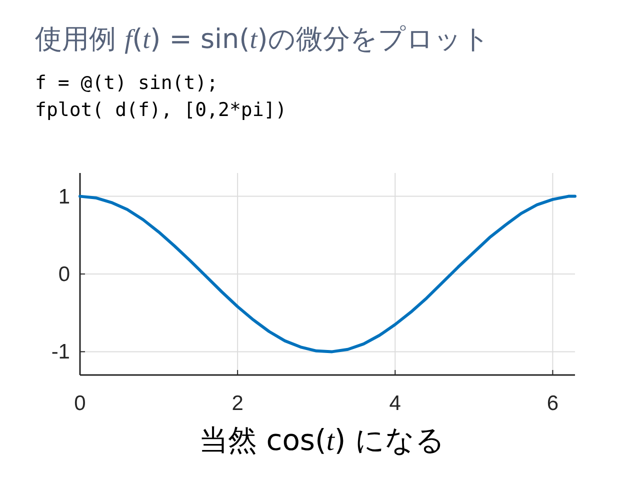  What do you see at coordinates (126, 83) in the screenshot?
I see `text: f = @(t) sin(t);` at bounding box center [126, 83].